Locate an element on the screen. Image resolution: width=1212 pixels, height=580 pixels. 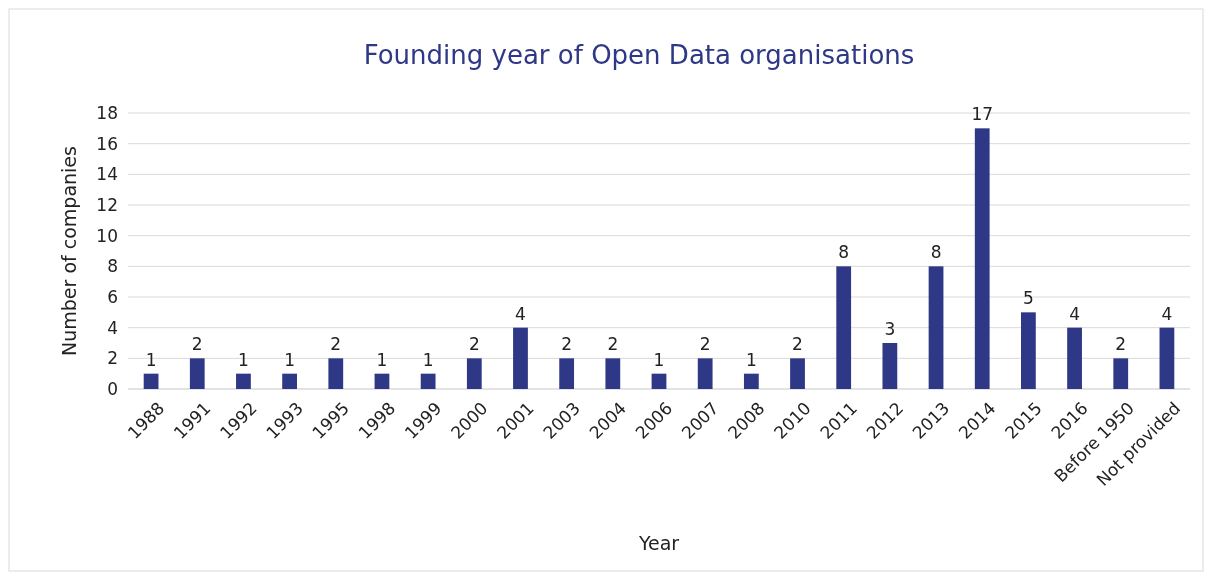
chart-title: Founding year of Open Data organisations is located at coordinates (639, 55).